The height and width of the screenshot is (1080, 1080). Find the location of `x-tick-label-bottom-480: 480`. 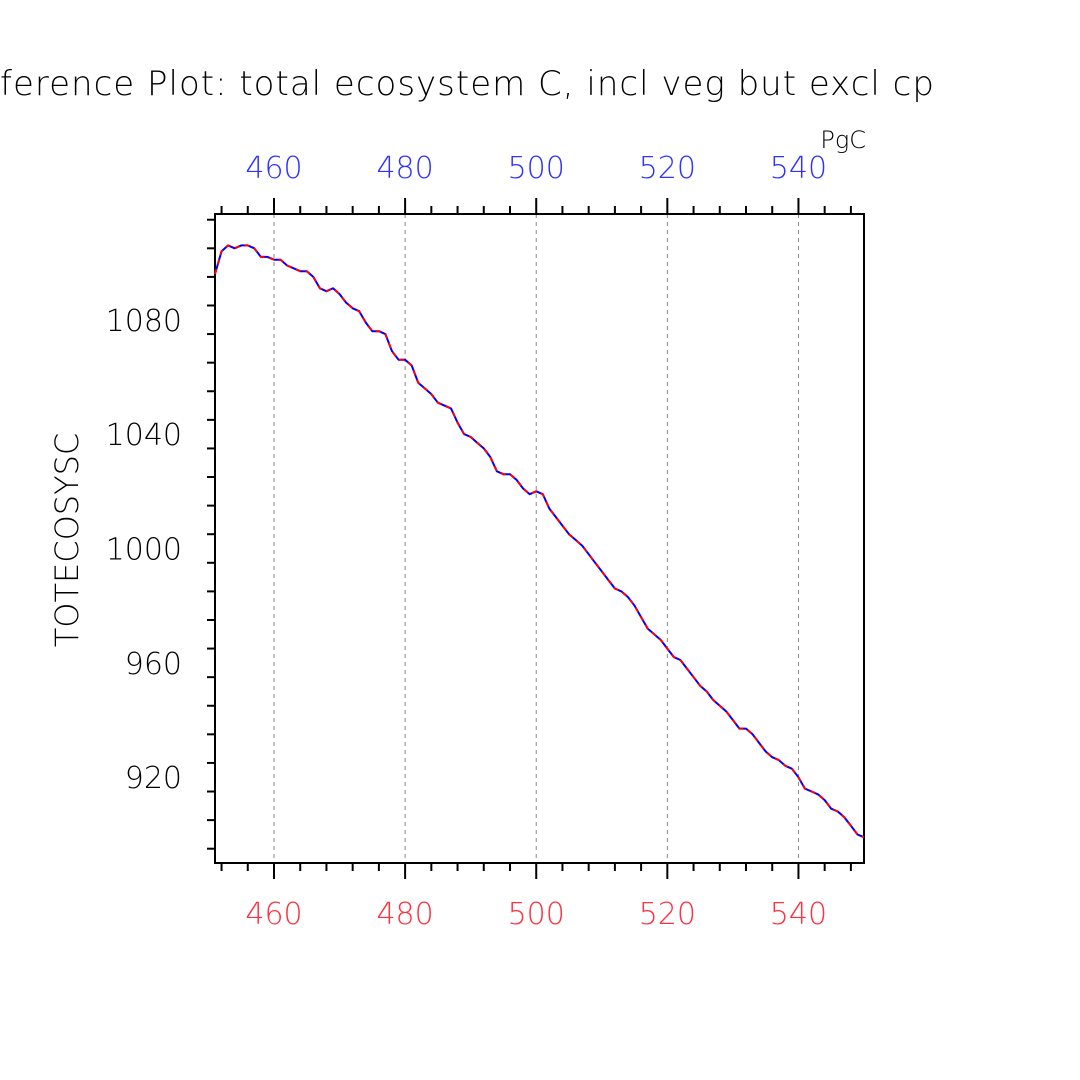

x-tick-label-bottom-480: 480 is located at coordinates (404, 914).